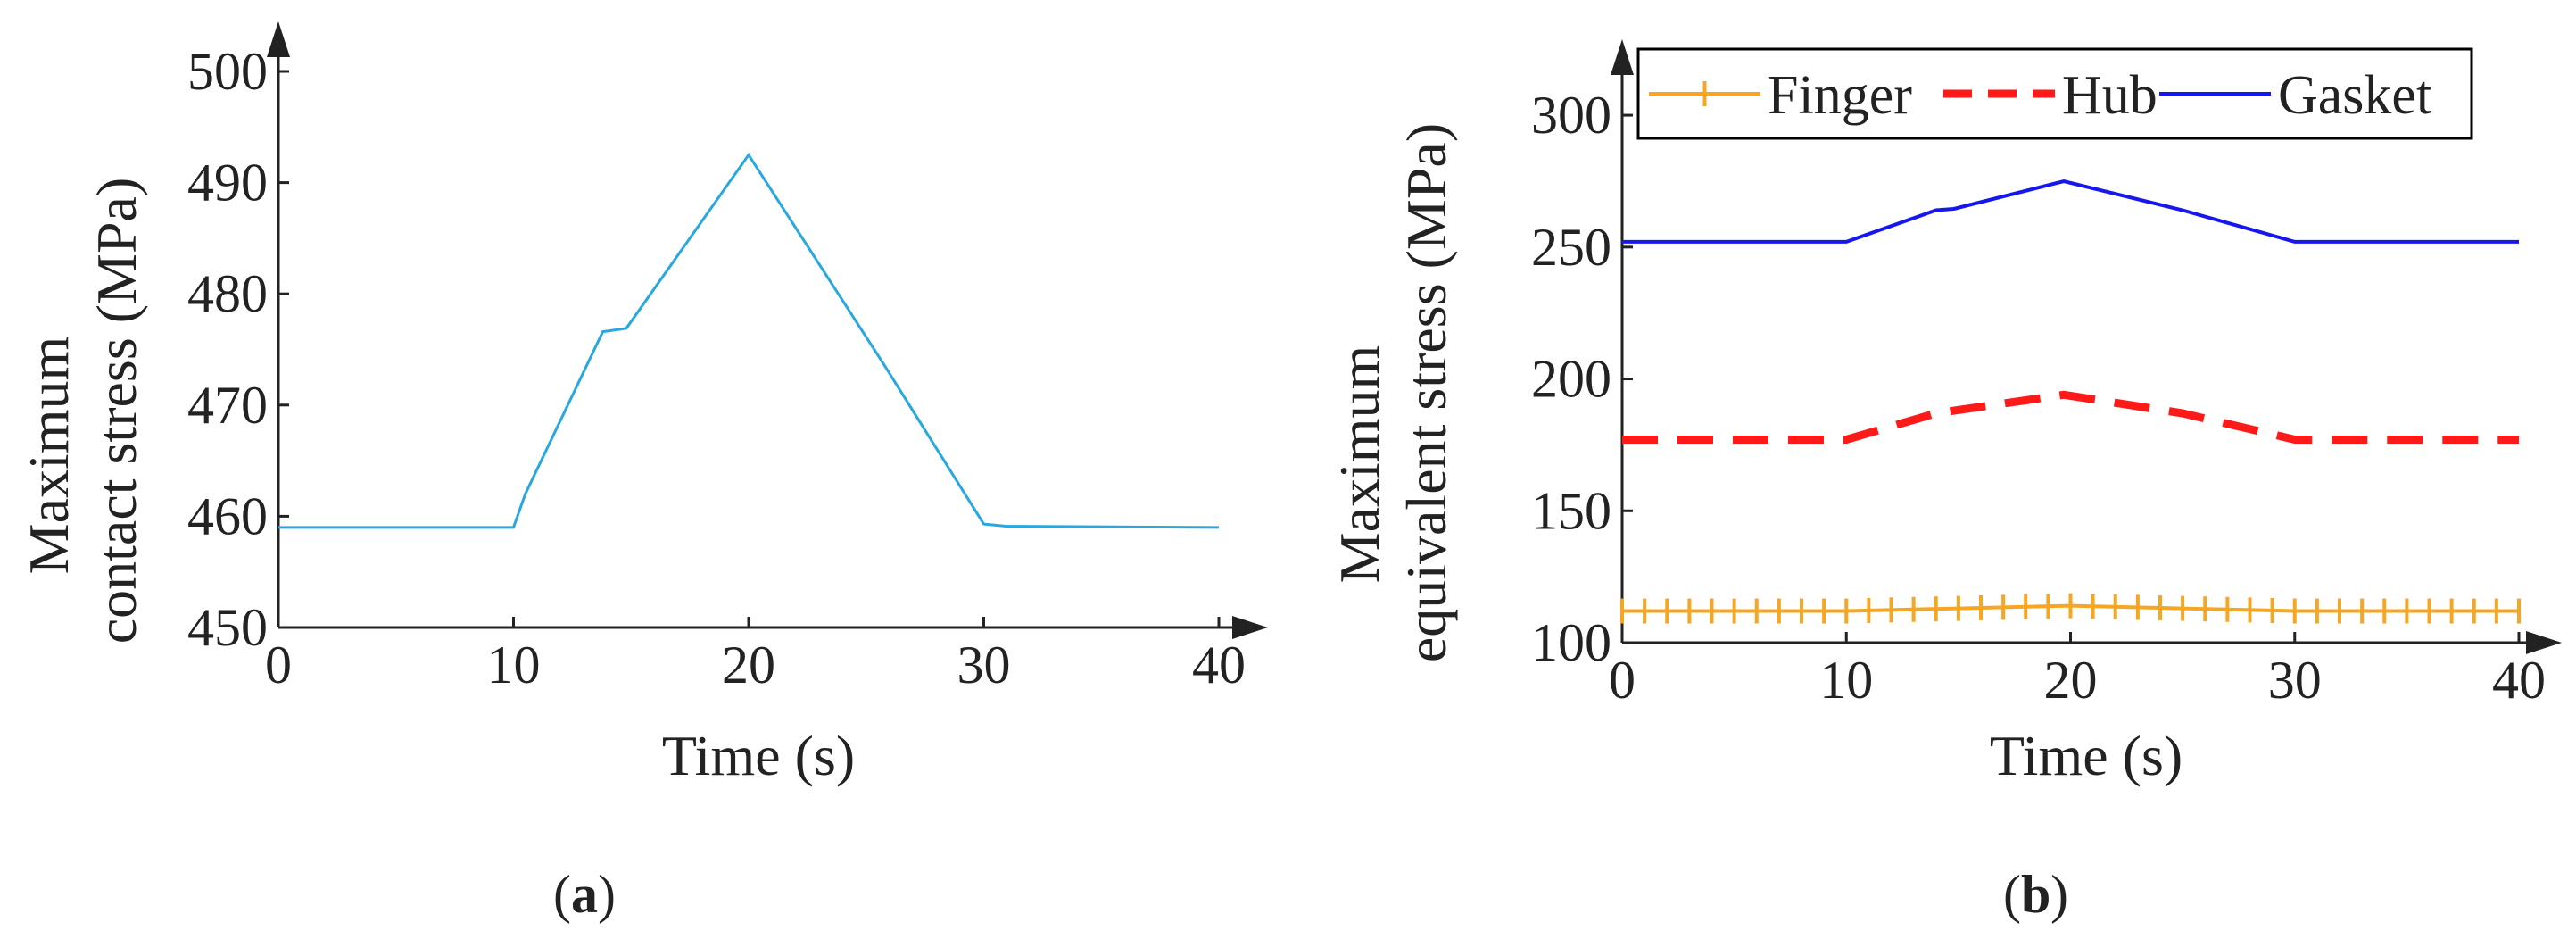  Describe the element at coordinates (2086, 755) in the screenshot. I see `panel-b-x-axis-label: Time (s)` at that location.